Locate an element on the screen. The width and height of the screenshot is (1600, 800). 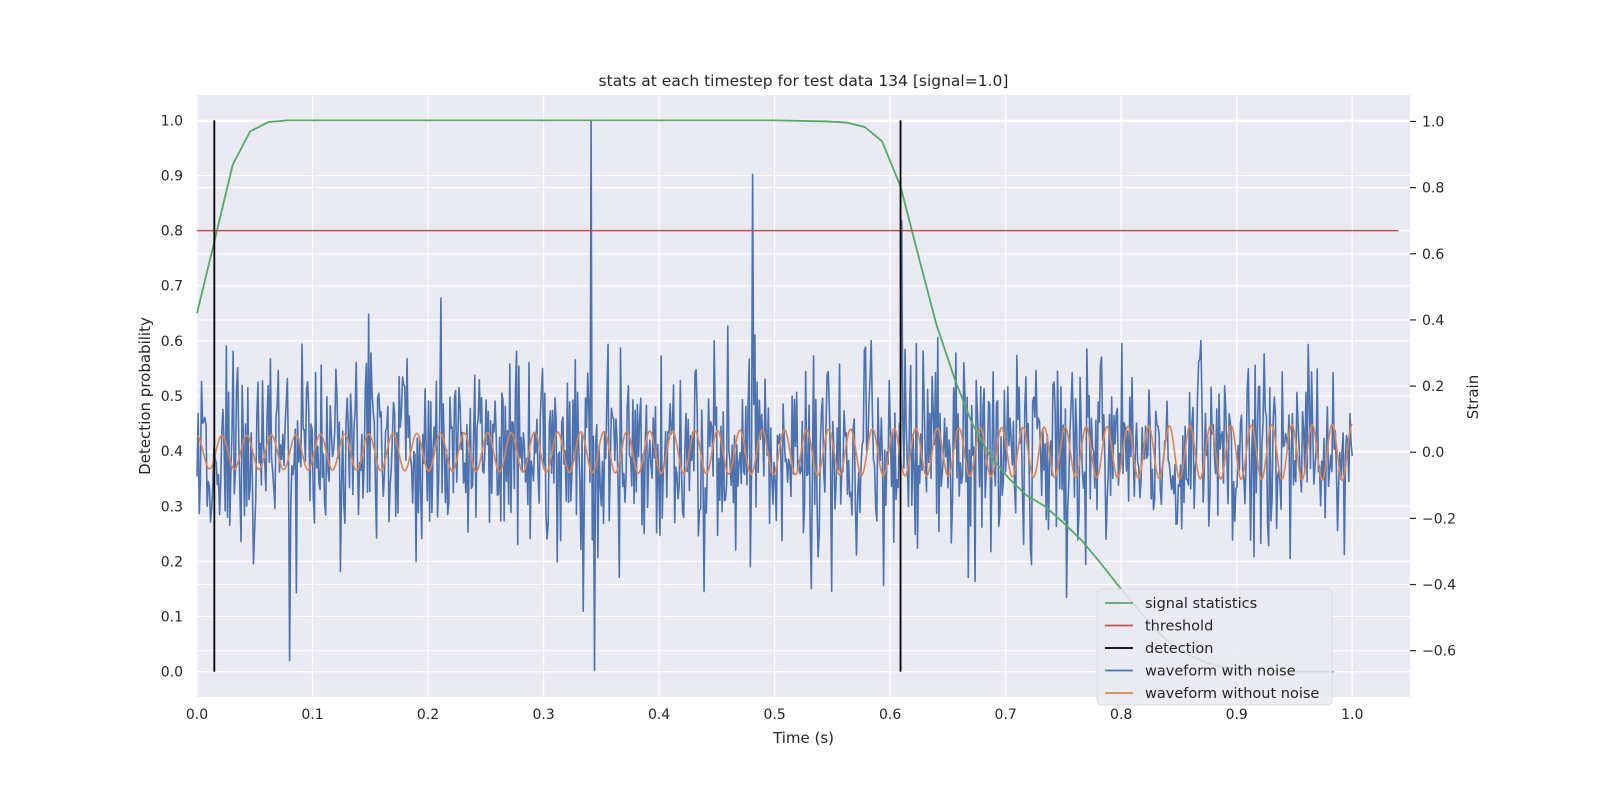
x-tick-label: 0.4 is located at coordinates (659, 715).